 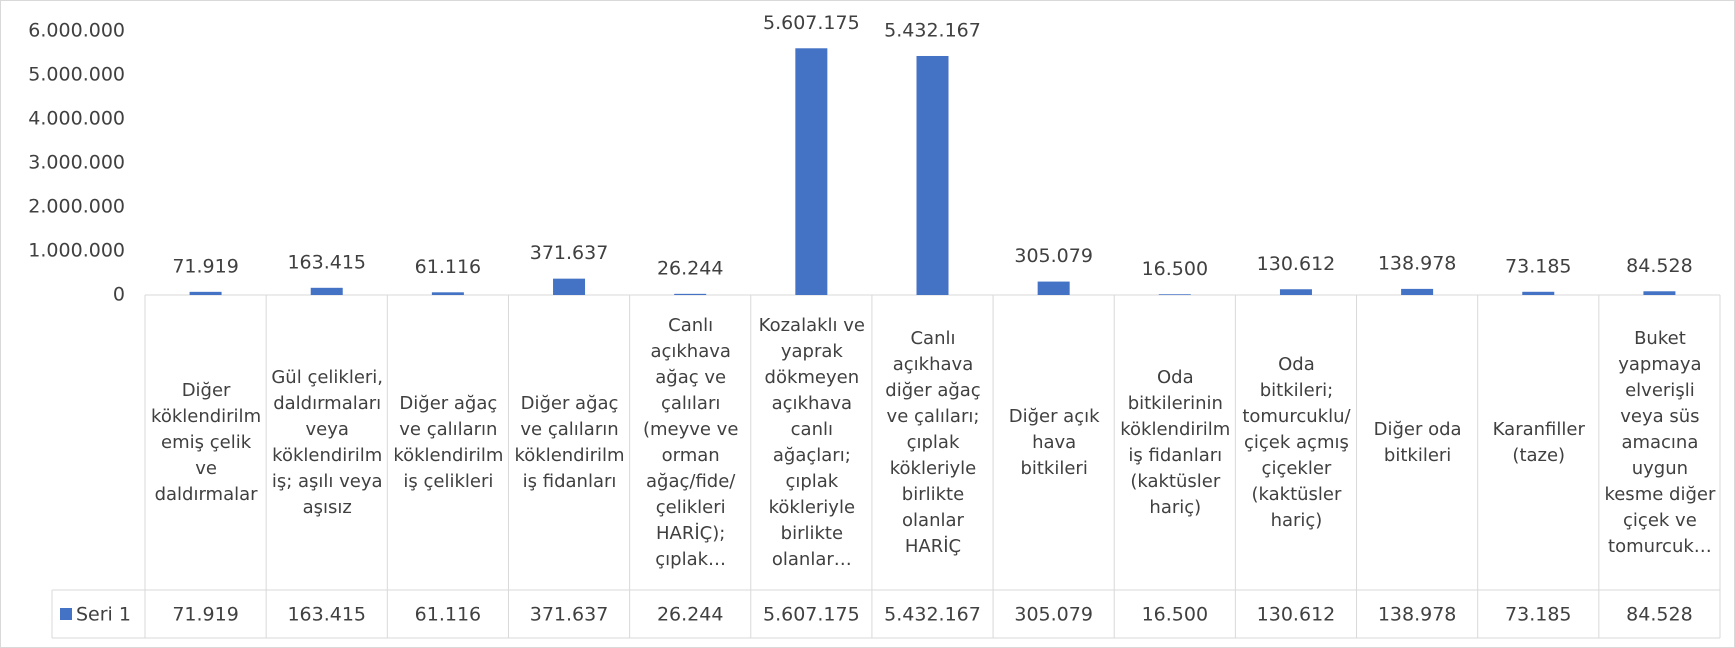 What do you see at coordinates (932, 30) in the screenshot?
I see `data-label: 5.432.167` at bounding box center [932, 30].